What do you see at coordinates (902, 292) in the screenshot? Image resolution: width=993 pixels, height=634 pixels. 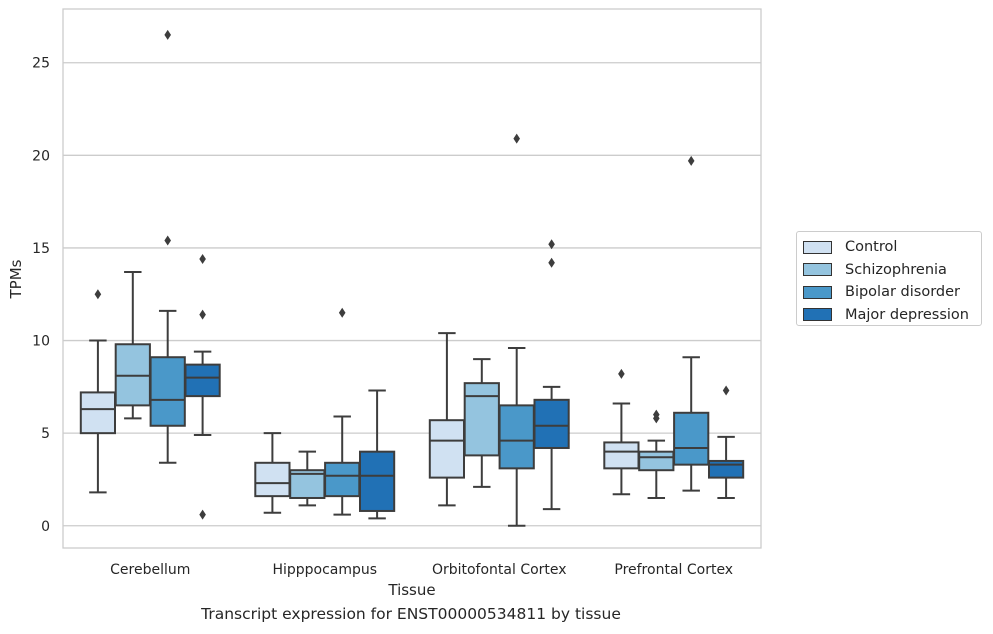 I see `legend-label: Bipolar disorder` at bounding box center [902, 292].